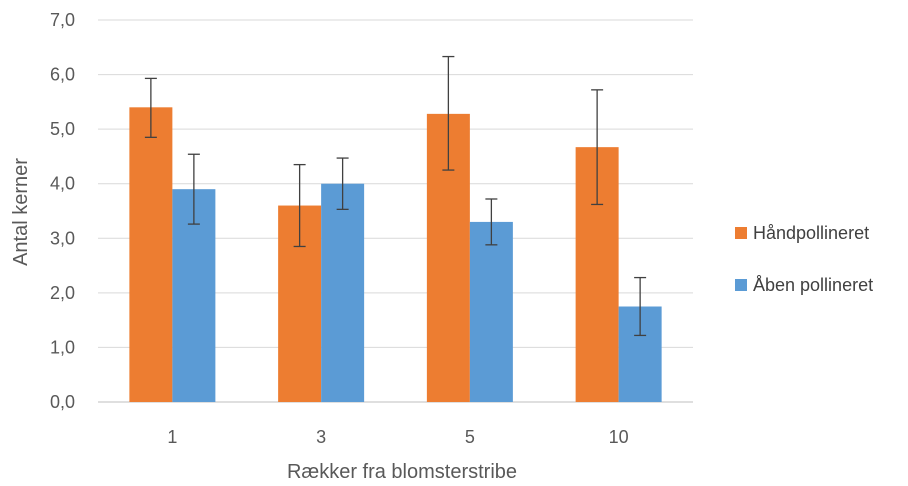 Image resolution: width=908 pixels, height=486 pixels. I want to click on legend-label-aben-pollineret: Åben pollineret, so click(813, 285).